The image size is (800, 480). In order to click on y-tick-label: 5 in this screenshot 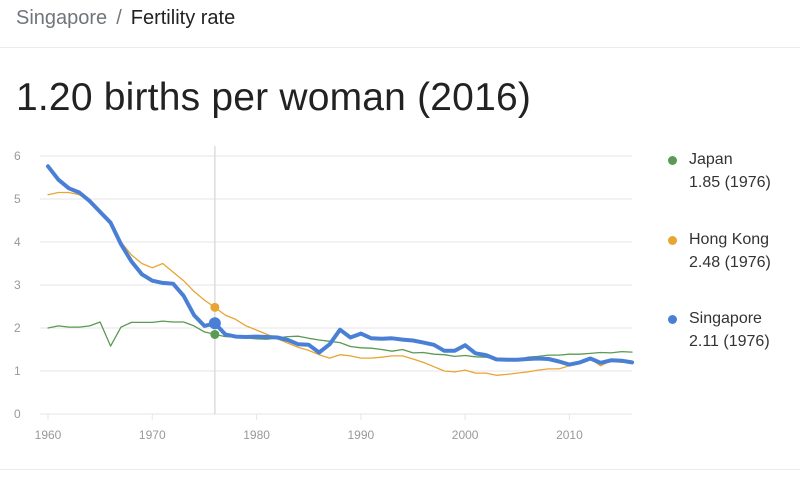, I will do `click(17, 199)`.